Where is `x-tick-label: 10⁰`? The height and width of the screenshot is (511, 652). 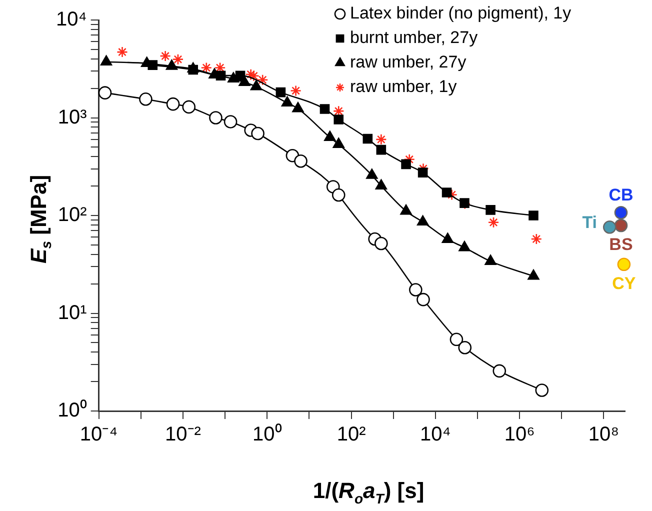
x-tick-label: 10⁰ is located at coordinates (267, 434).